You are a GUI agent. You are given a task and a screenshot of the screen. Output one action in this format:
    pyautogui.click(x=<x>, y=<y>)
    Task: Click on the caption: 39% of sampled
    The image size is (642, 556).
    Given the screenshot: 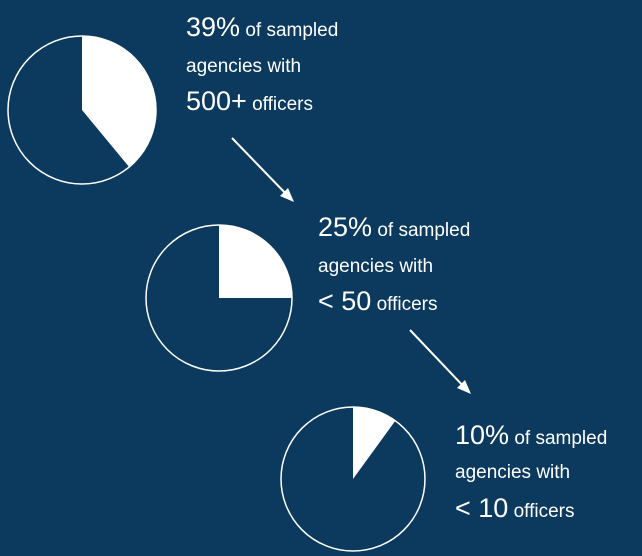 What is the action you would take?
    pyautogui.click(x=262, y=27)
    